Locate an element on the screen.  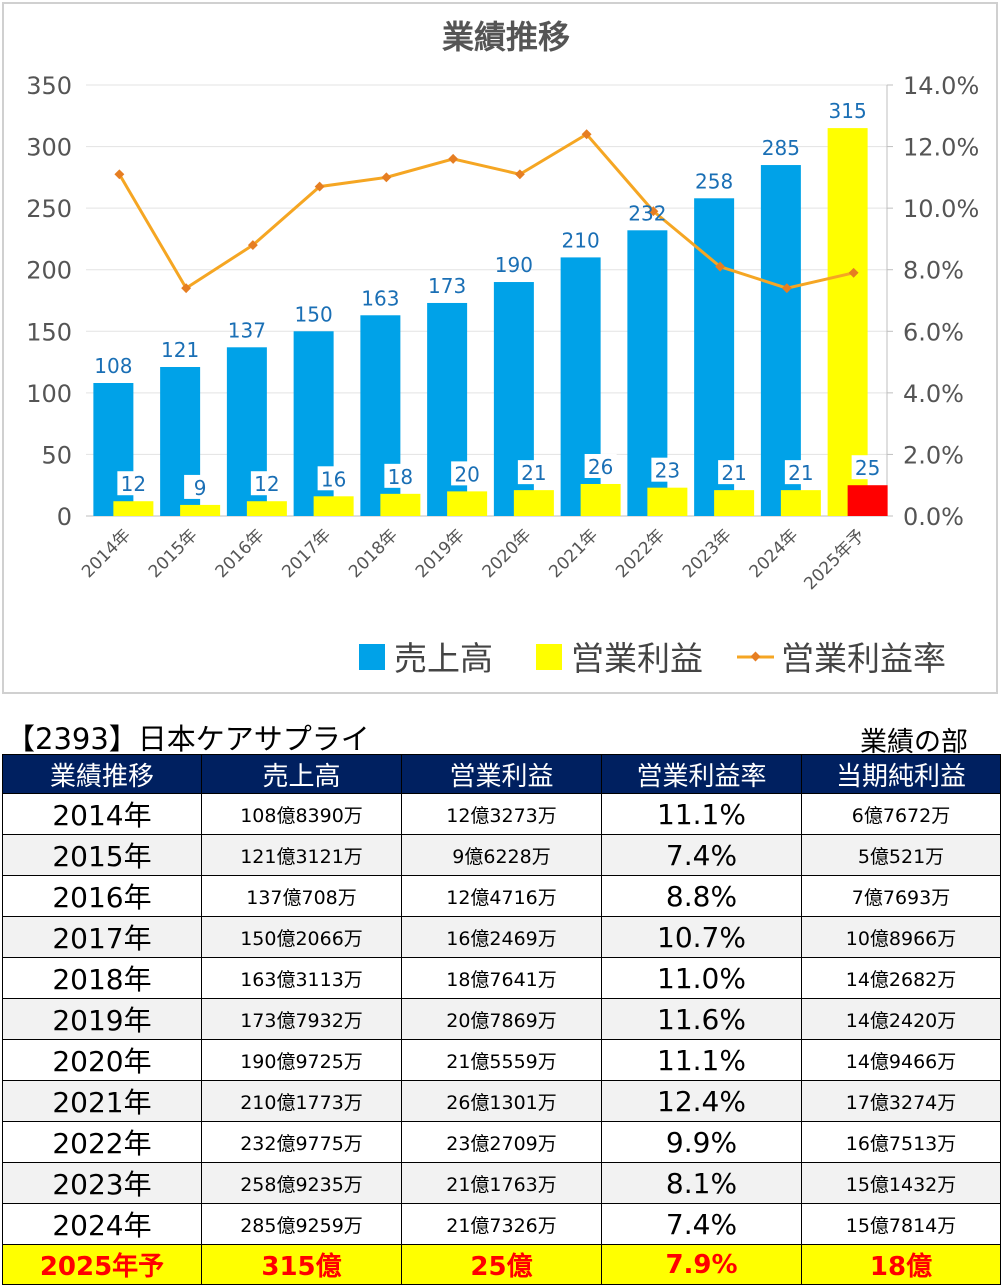
x-tick-label: 2017年 is located at coordinates (306, 553).